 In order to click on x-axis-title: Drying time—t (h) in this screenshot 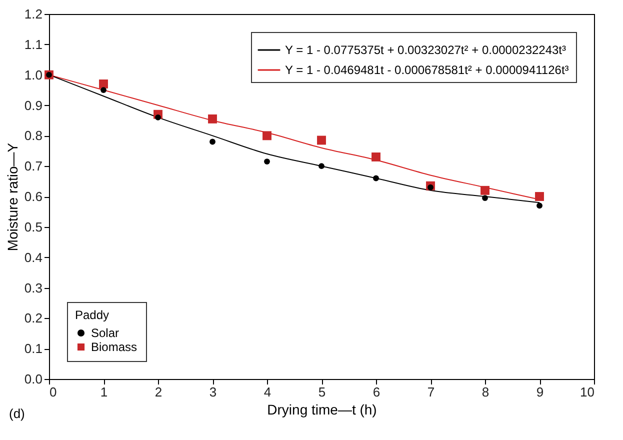, I will do `click(322, 410)`.